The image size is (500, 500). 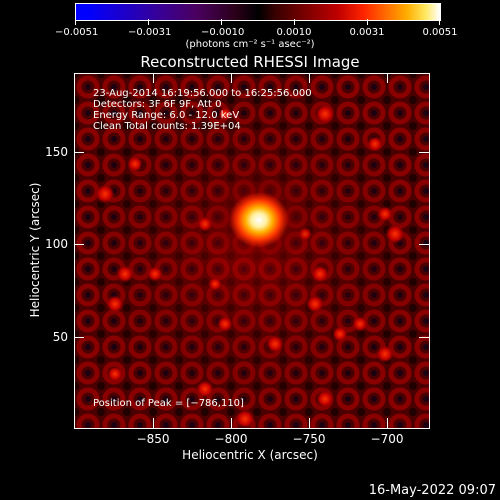 What do you see at coordinates (259, 220) in the screenshot?
I see `flare-peak` at bounding box center [259, 220].